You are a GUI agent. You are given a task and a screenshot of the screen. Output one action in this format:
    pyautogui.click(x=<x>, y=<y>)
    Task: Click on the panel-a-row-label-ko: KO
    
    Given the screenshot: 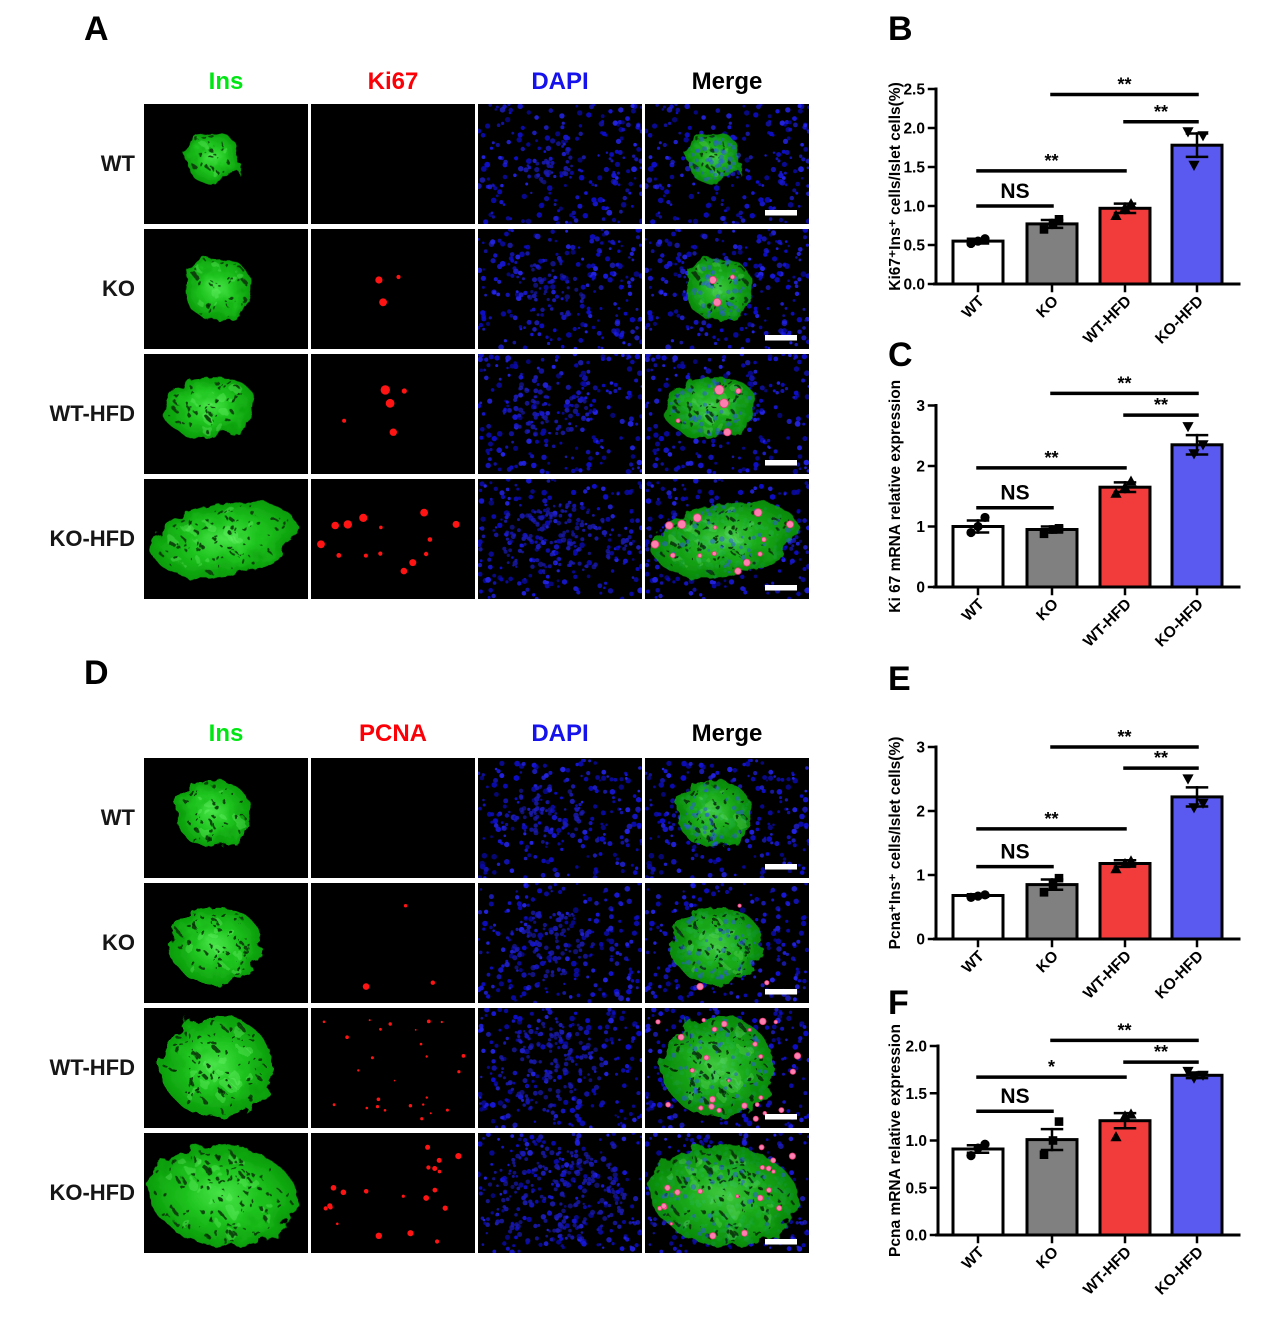 What is the action you would take?
    pyautogui.click(x=118, y=288)
    